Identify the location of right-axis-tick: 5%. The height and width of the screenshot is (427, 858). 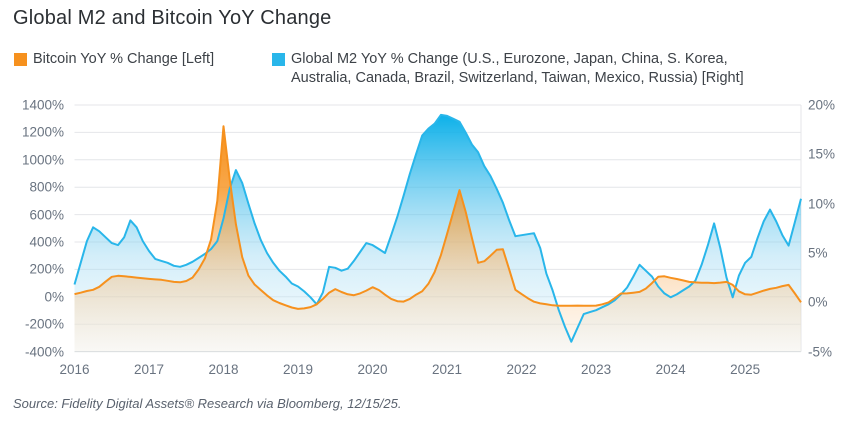
(818, 253).